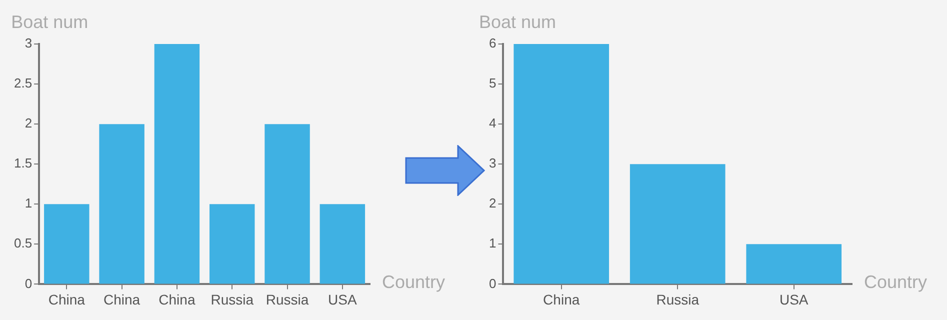 Image resolution: width=947 pixels, height=320 pixels. Describe the element at coordinates (23, 243) in the screenshot. I see `y-tick-label: 0.5` at that location.